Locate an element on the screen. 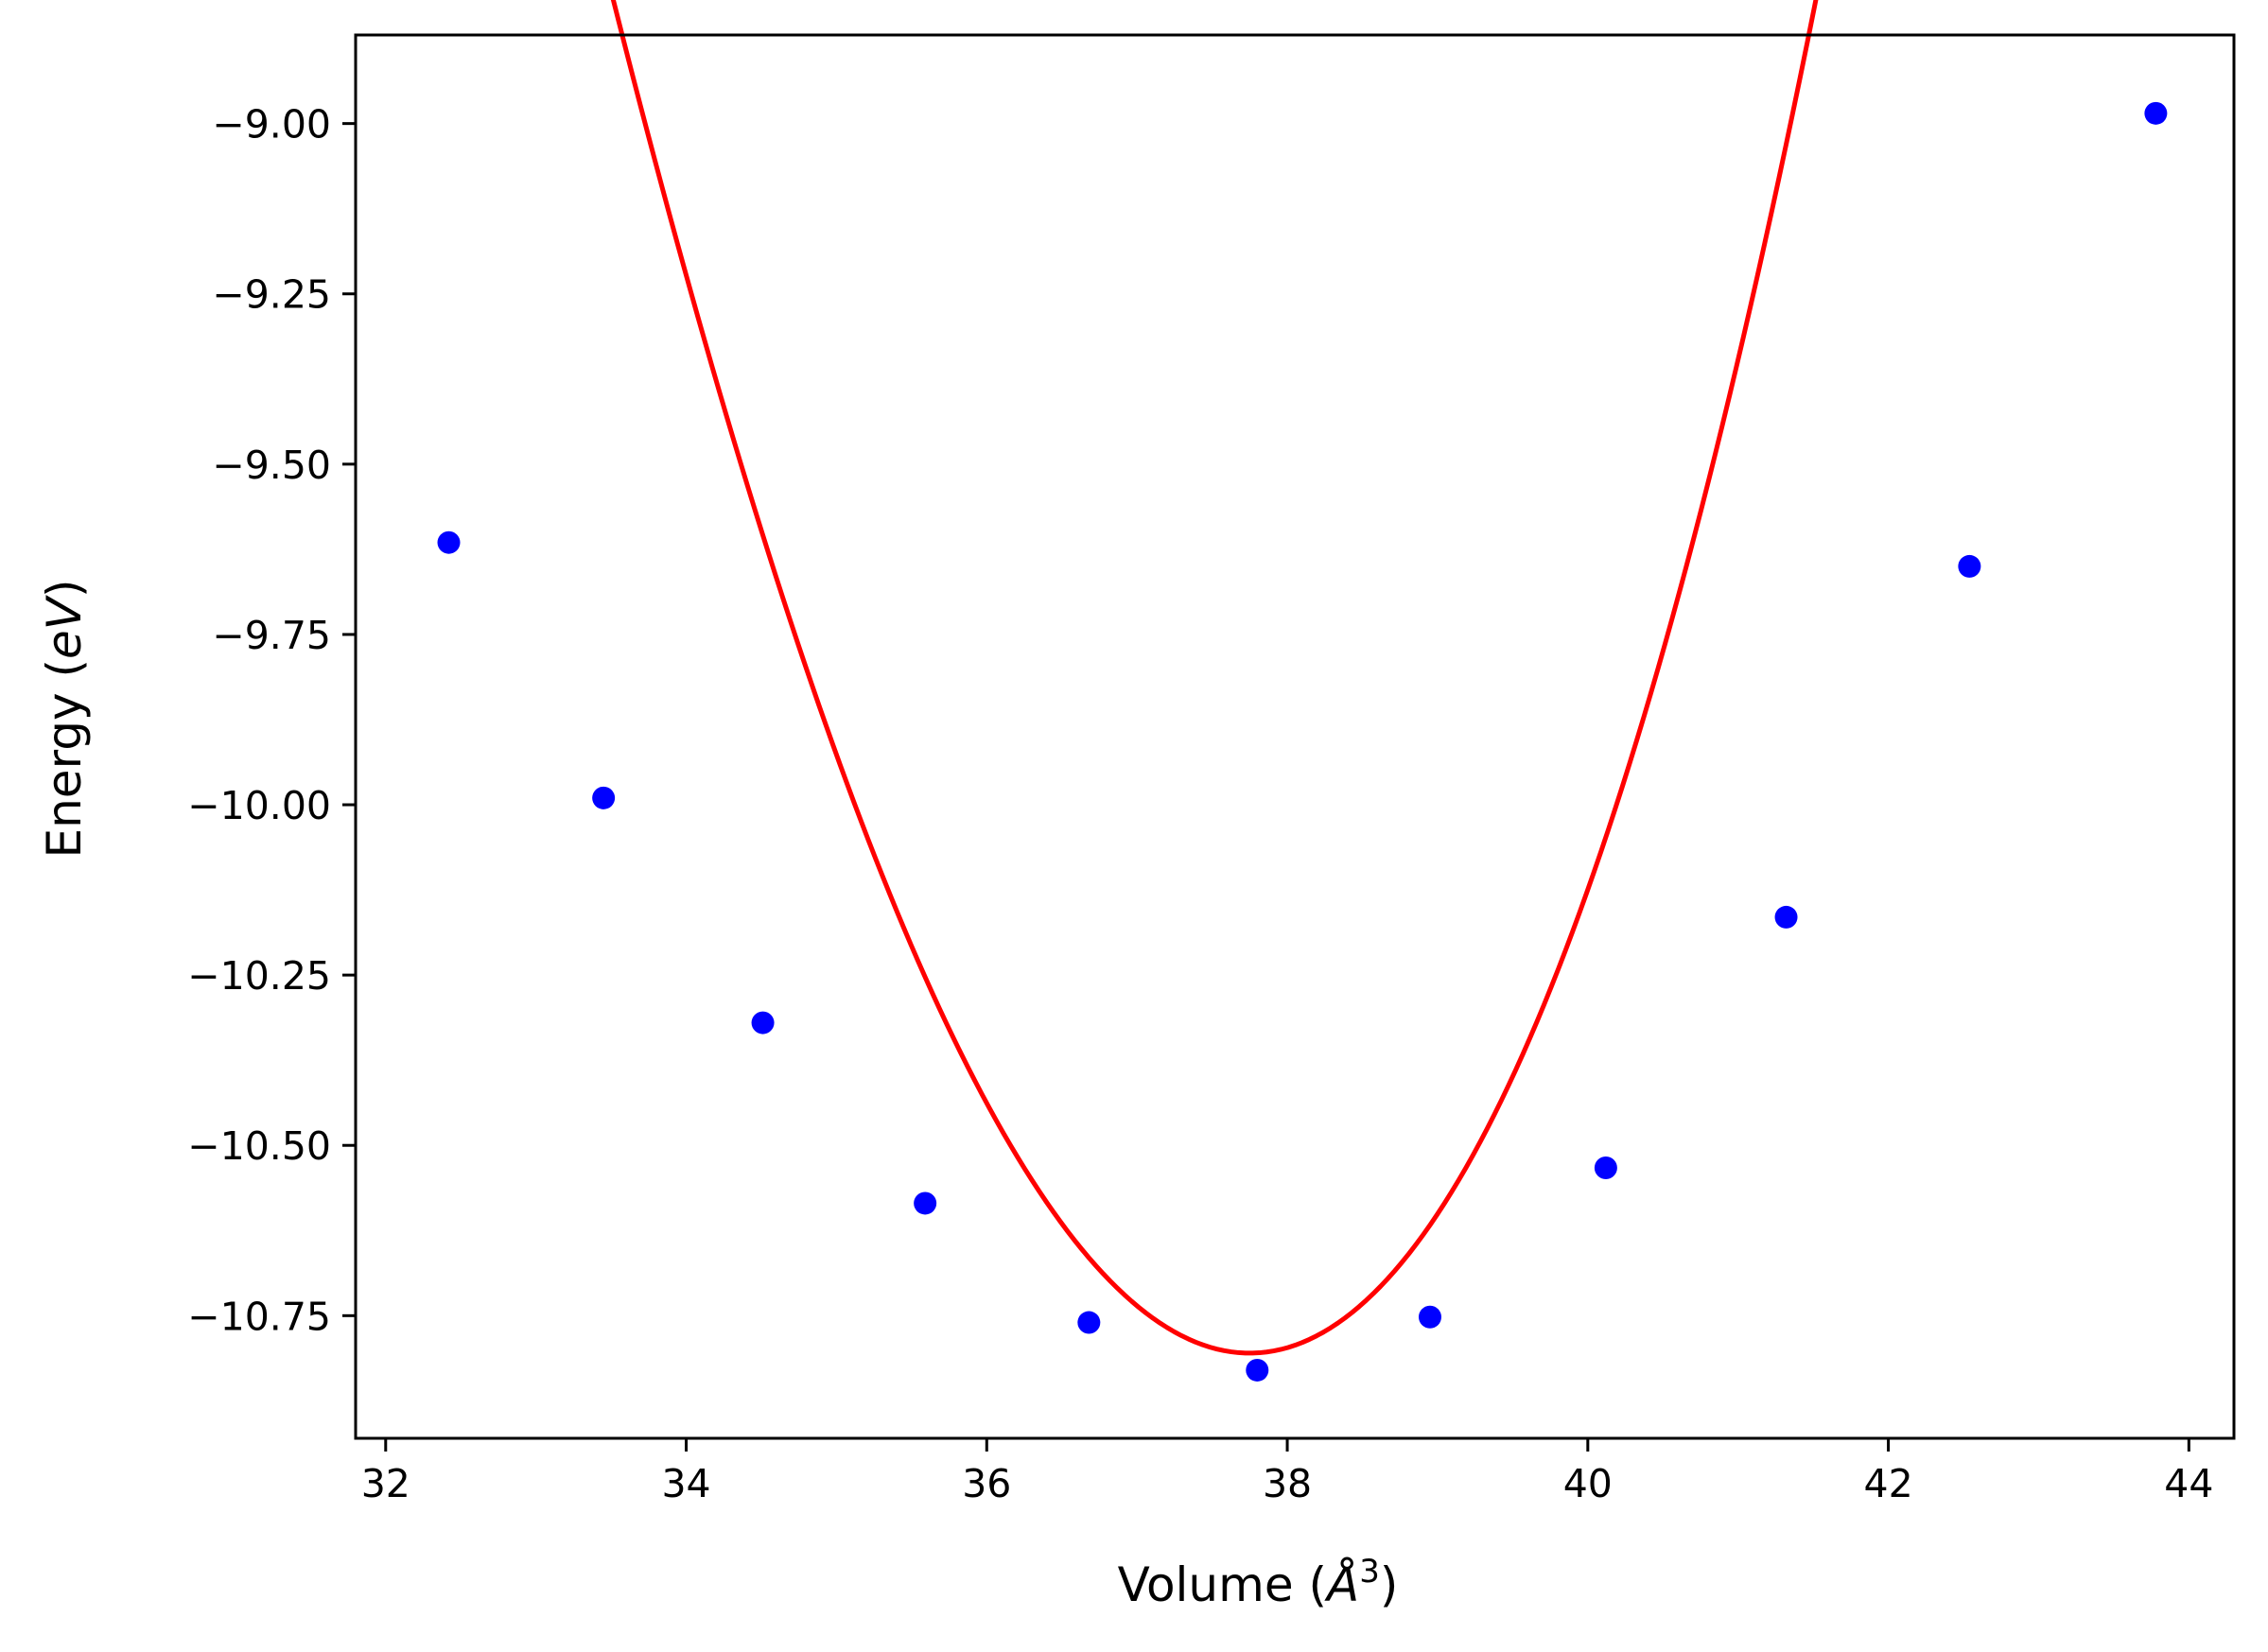 The width and height of the screenshot is (2268, 1652). x-tick-label: 38 is located at coordinates (1287, 1484).